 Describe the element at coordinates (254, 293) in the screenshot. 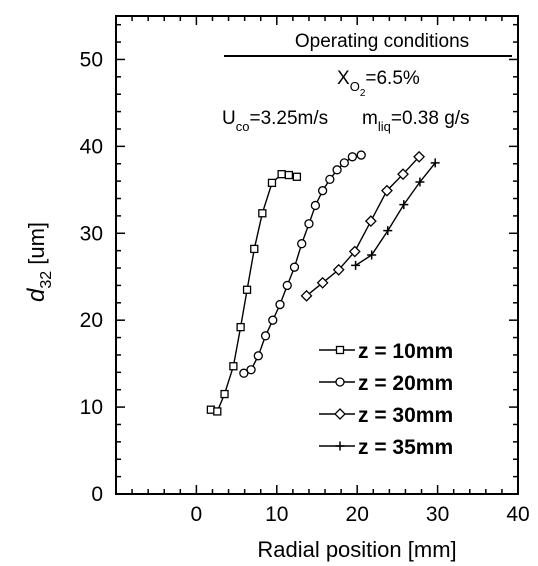

I see `series-square` at that location.